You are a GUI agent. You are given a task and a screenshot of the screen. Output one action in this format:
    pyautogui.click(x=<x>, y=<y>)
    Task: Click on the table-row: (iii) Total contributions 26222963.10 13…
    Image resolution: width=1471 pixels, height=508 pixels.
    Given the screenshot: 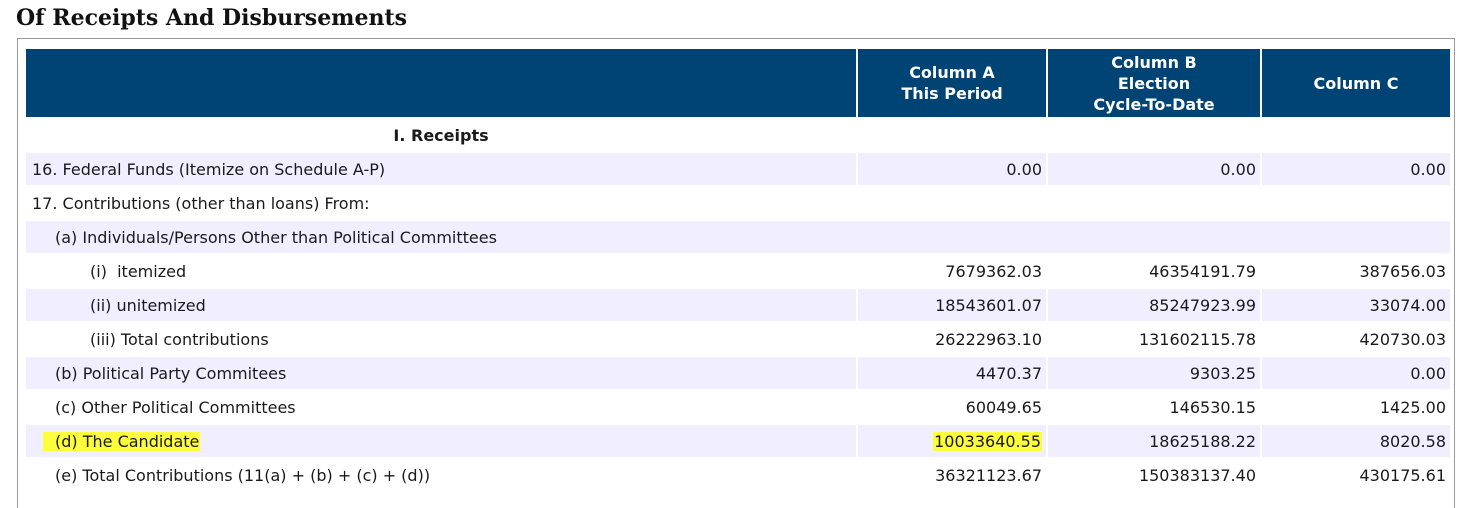 What is the action you would take?
    pyautogui.click(x=738, y=339)
    